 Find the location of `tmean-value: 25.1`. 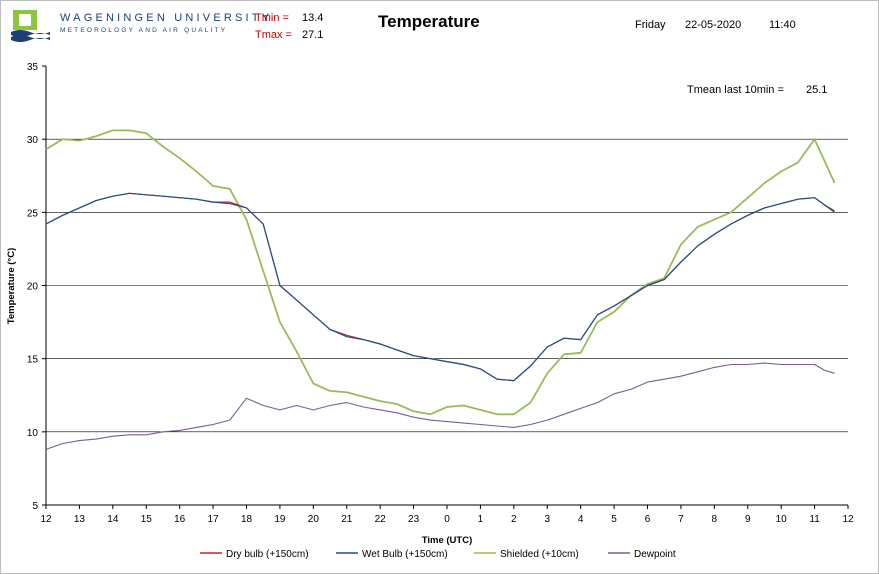

tmean-value: 25.1 is located at coordinates (817, 90).